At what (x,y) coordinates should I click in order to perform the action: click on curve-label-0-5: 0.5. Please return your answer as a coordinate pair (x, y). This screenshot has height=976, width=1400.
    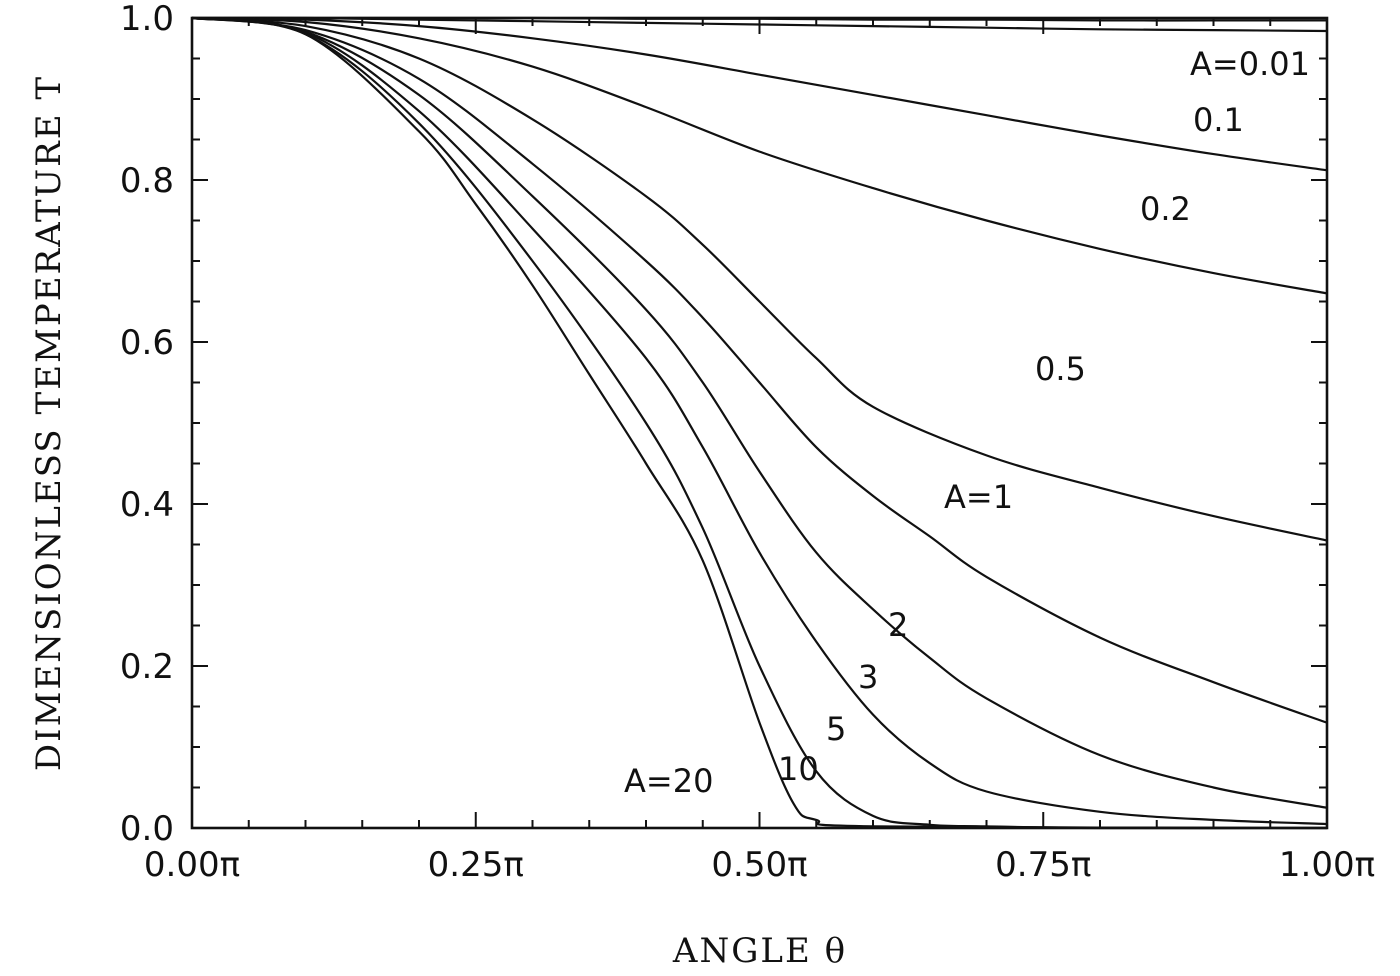
    Looking at the image, I should click on (1060, 369).